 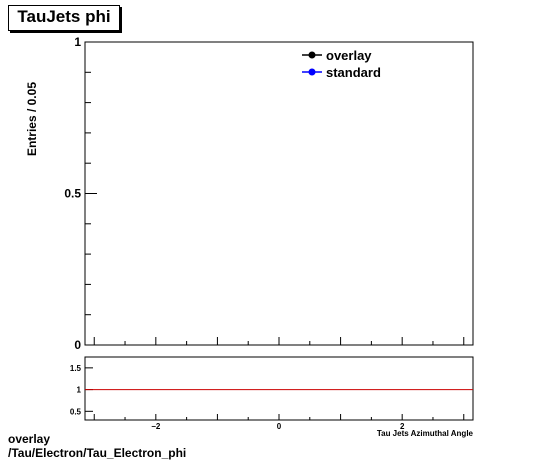 I want to click on chart-title-box: TauJets phi, so click(x=64, y=18).